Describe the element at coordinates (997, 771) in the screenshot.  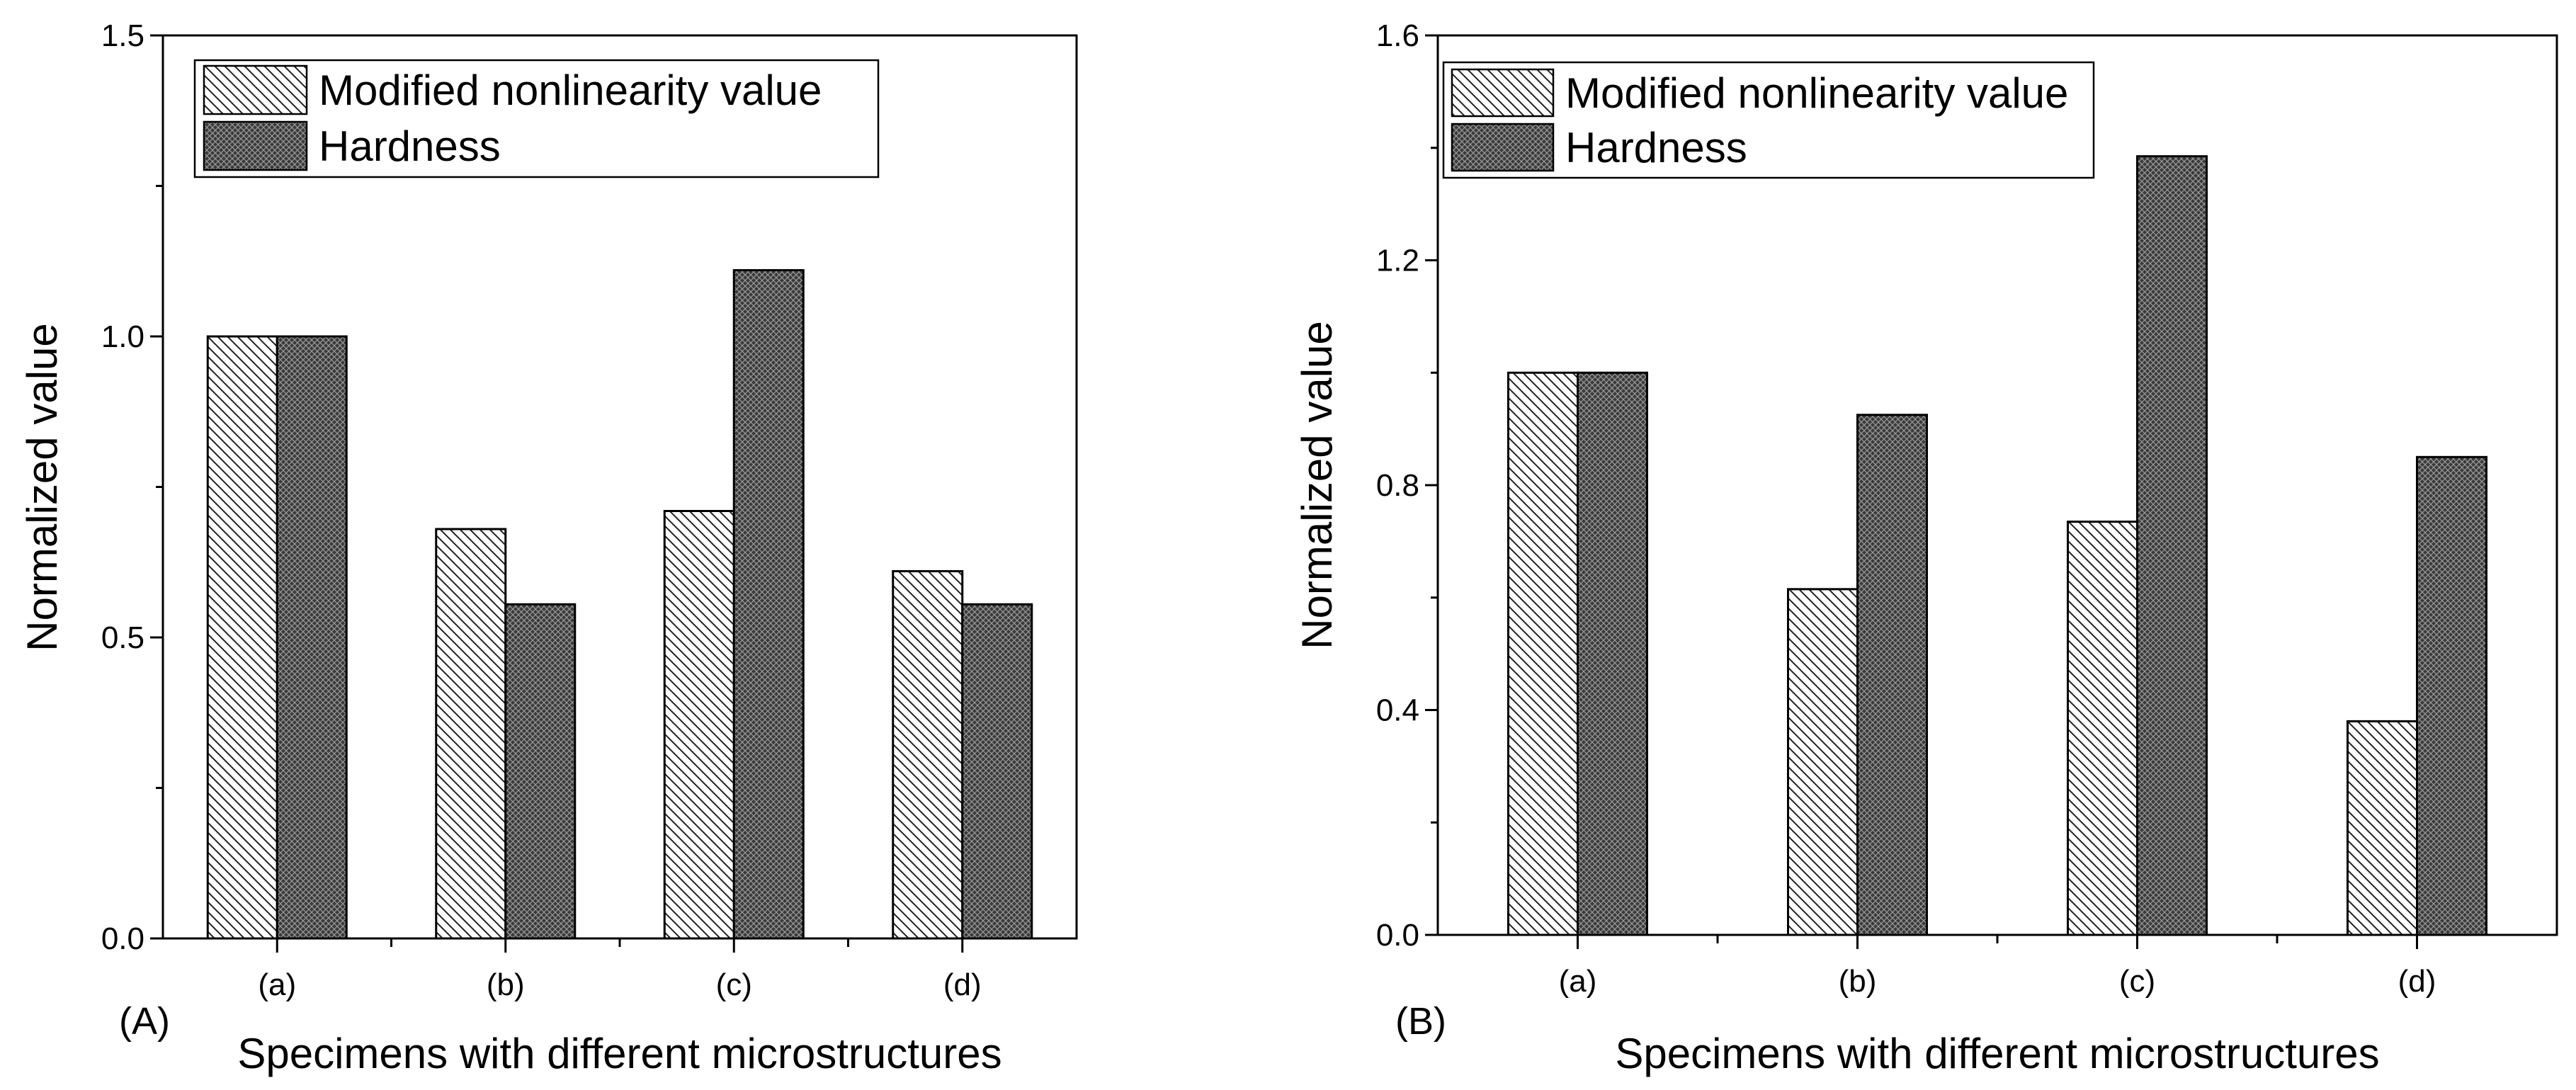
I see `chart-a-bar-hardness-d` at that location.